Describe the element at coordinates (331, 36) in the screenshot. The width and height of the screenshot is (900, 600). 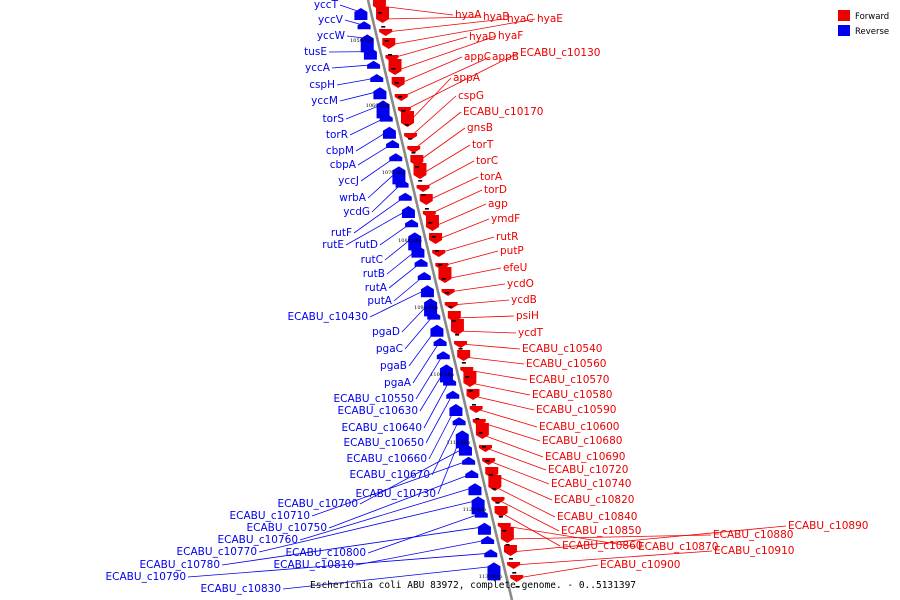
I see `reverse-gene-label: yccW` at that location.